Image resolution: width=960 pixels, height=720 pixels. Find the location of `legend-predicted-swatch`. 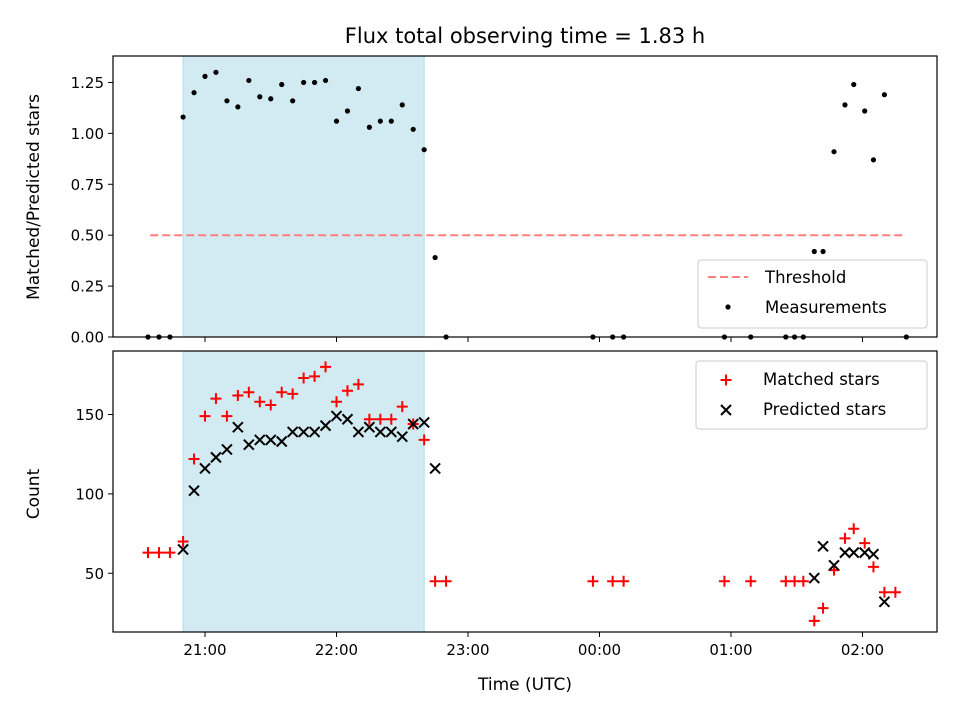

legend-predicted-swatch is located at coordinates (726, 410).